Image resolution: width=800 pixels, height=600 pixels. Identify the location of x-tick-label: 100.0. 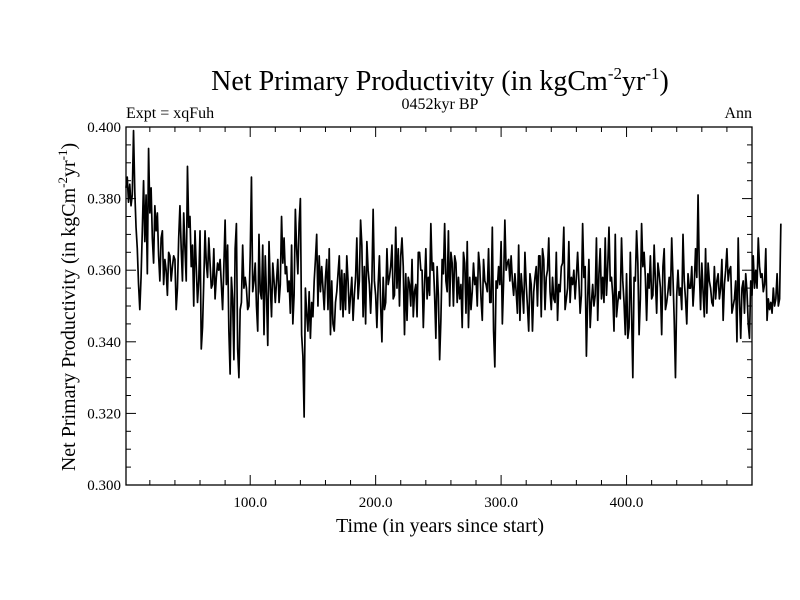
(250, 503).